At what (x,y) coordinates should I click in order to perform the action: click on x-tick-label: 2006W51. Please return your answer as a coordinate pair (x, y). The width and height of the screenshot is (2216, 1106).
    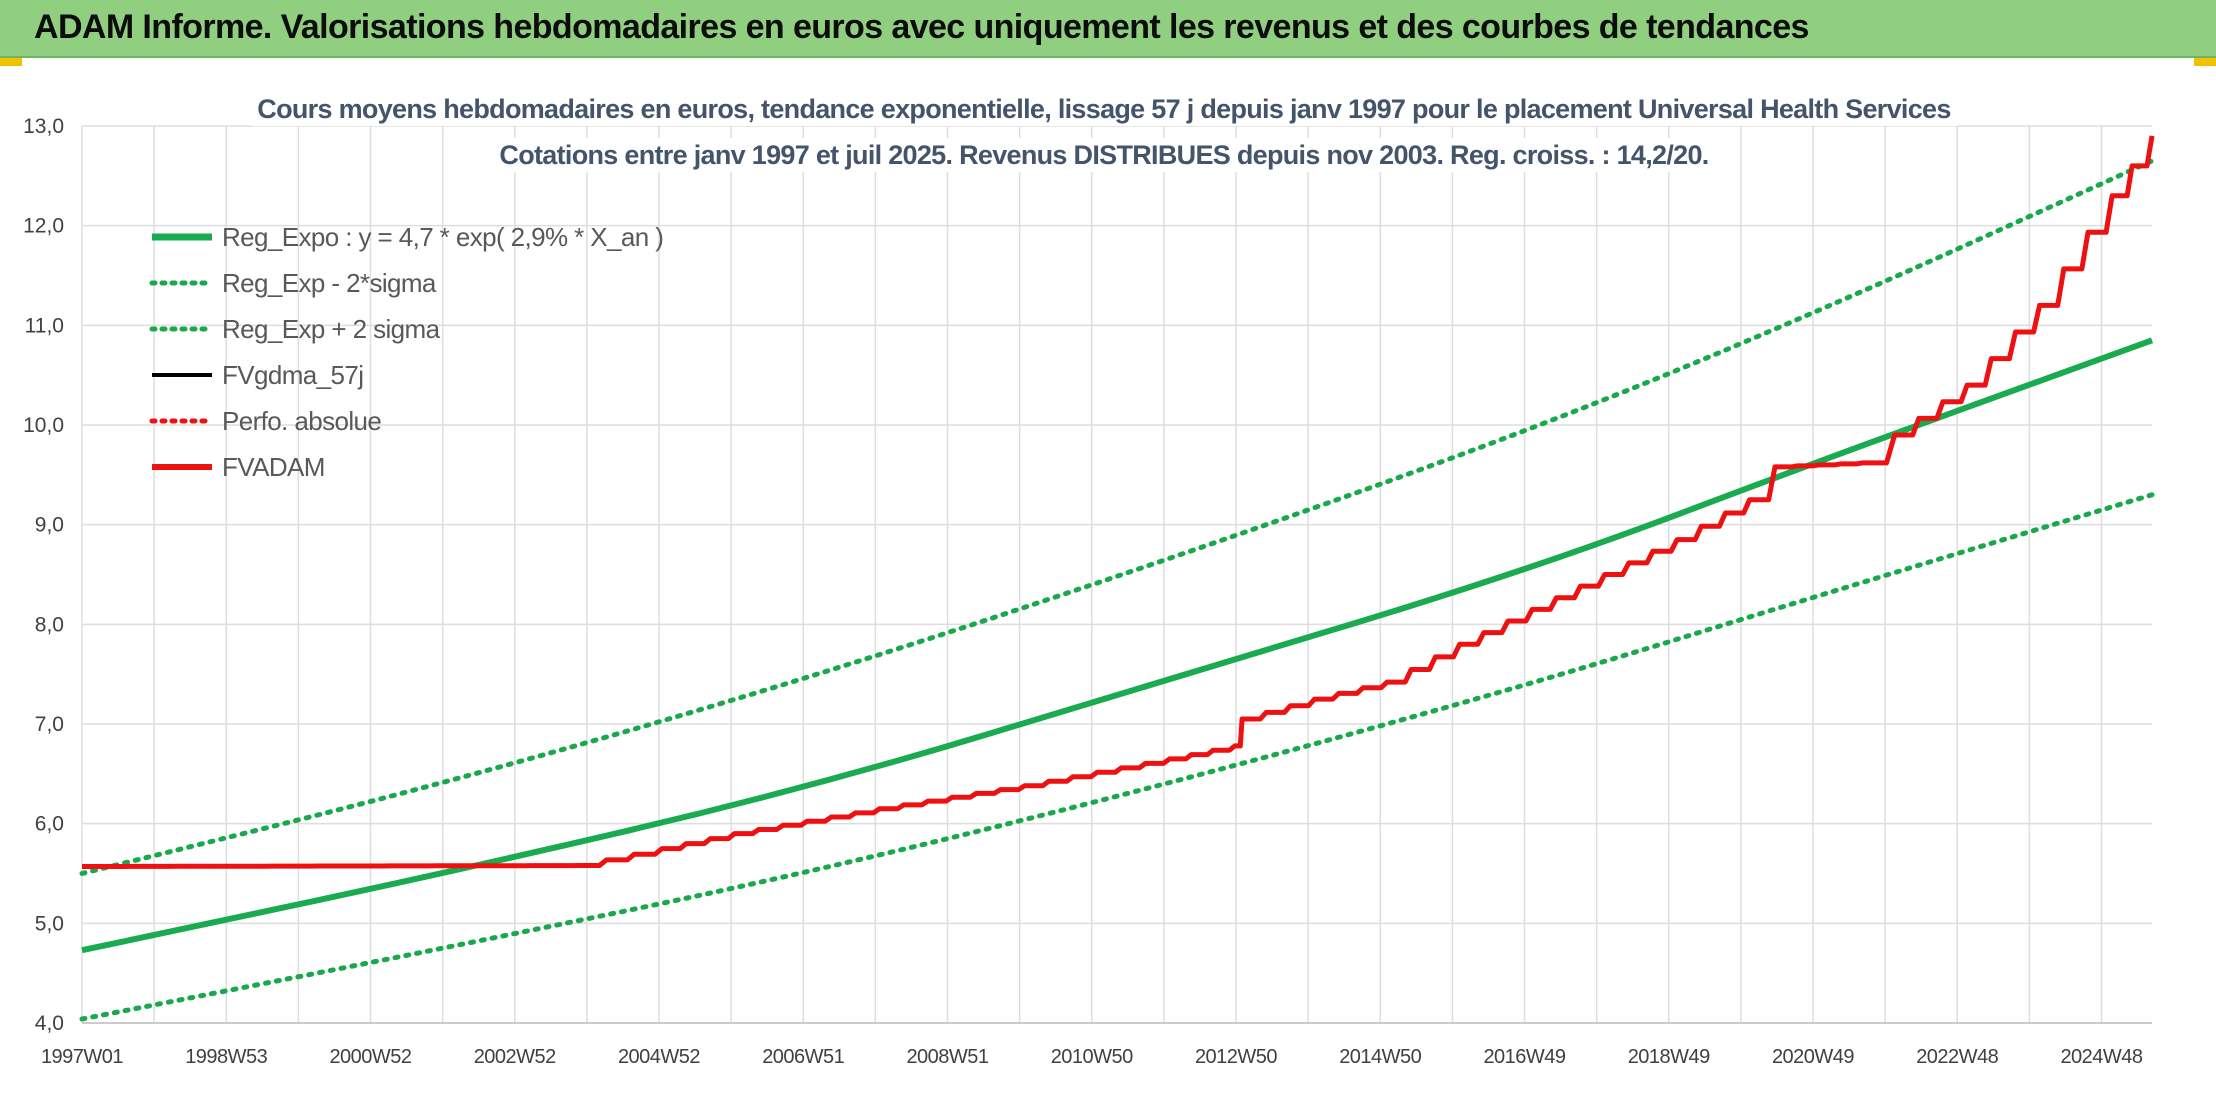
    Looking at the image, I should click on (803, 1057).